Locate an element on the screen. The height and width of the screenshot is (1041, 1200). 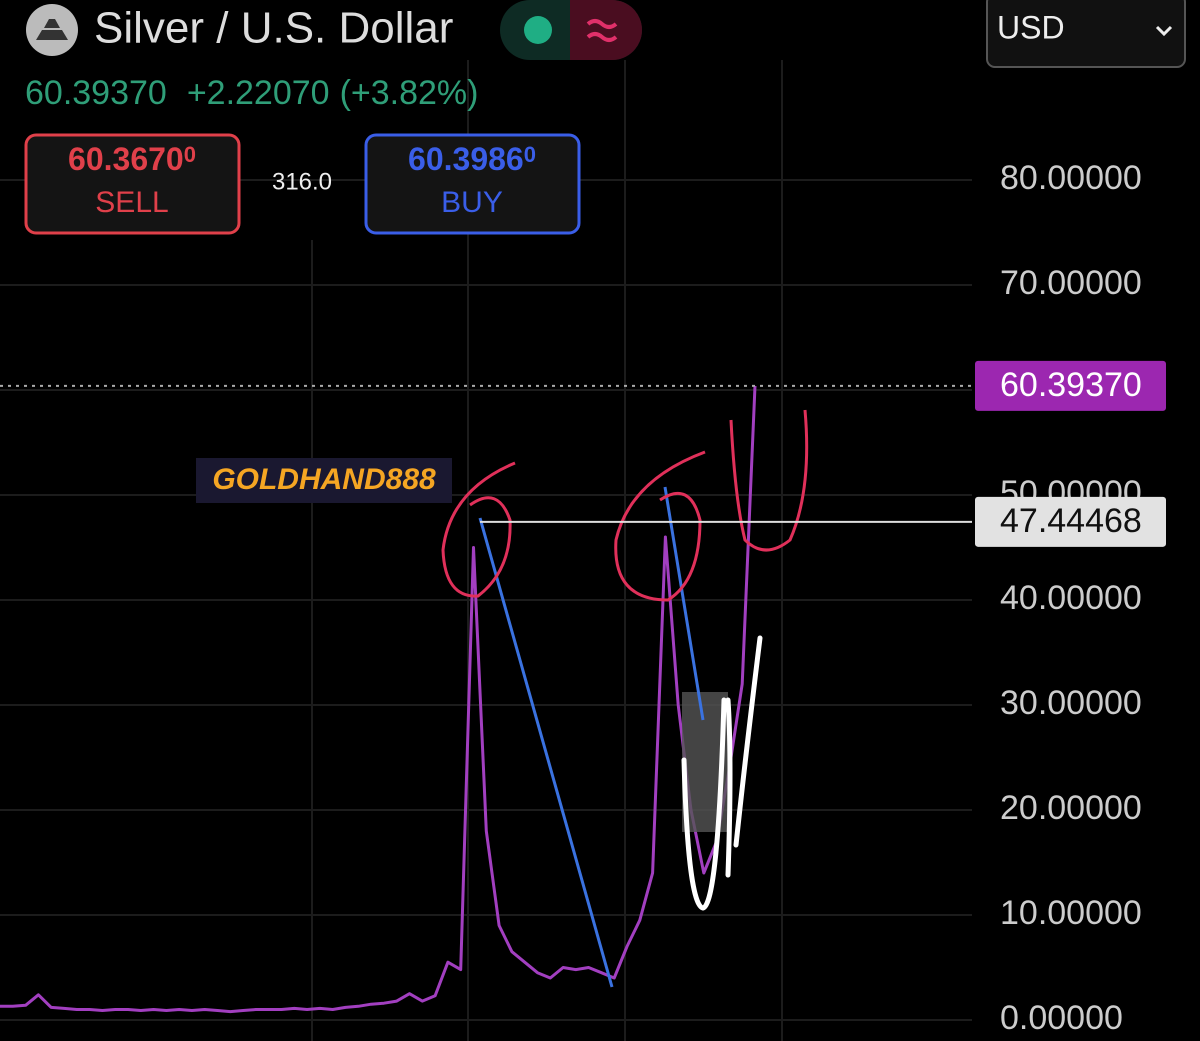
level-badge is located at coordinates (1070, 521).